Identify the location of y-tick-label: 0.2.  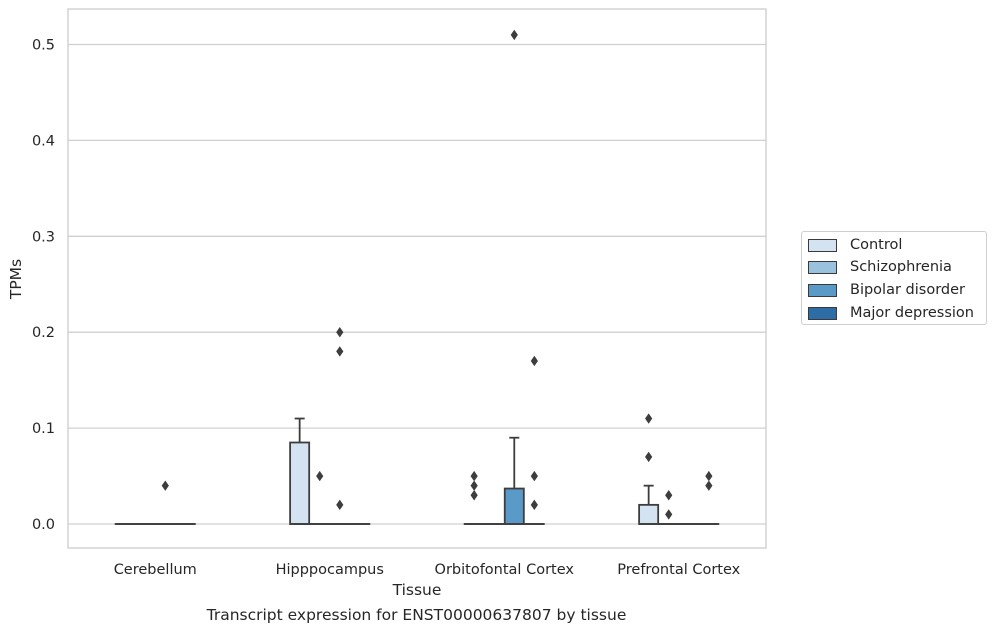
(43, 333).